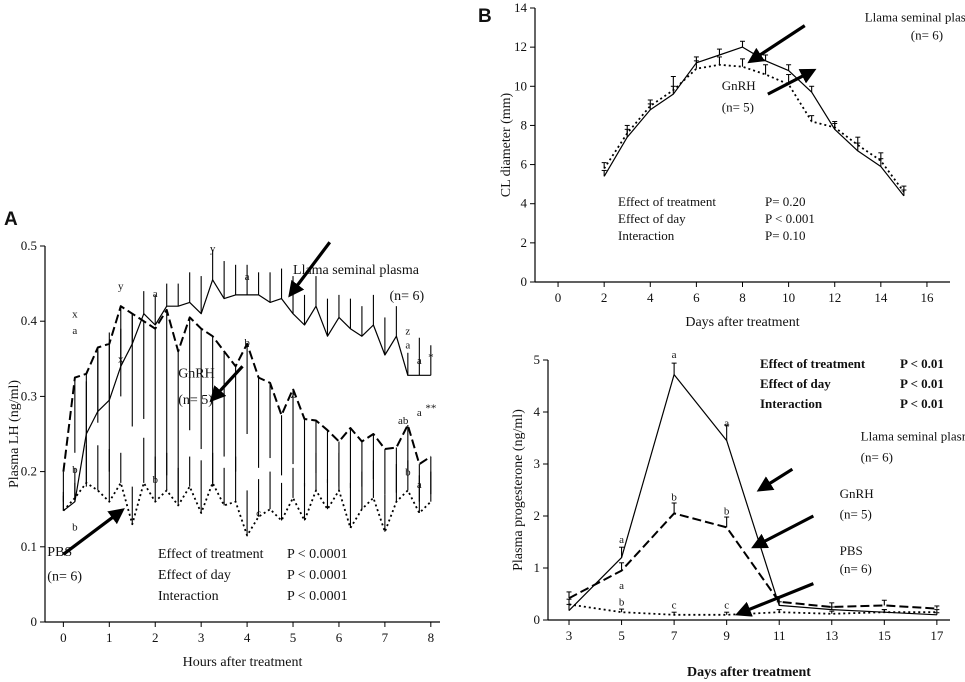 The height and width of the screenshot is (682, 965). What do you see at coordinates (834, 297) in the screenshot?
I see `x-tick-label: 12` at bounding box center [834, 297].